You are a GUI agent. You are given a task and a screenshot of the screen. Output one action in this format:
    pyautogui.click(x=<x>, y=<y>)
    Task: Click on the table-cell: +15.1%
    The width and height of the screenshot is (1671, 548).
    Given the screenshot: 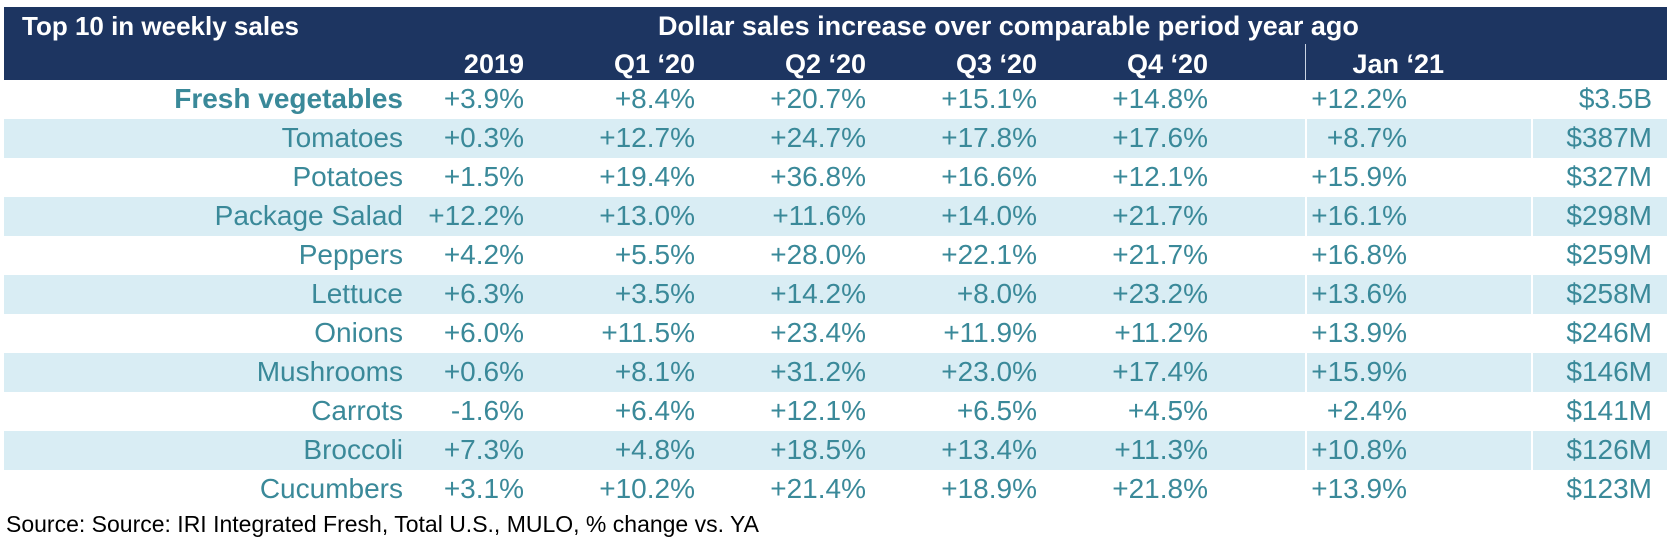 What is the action you would take?
    pyautogui.click(x=989, y=98)
    